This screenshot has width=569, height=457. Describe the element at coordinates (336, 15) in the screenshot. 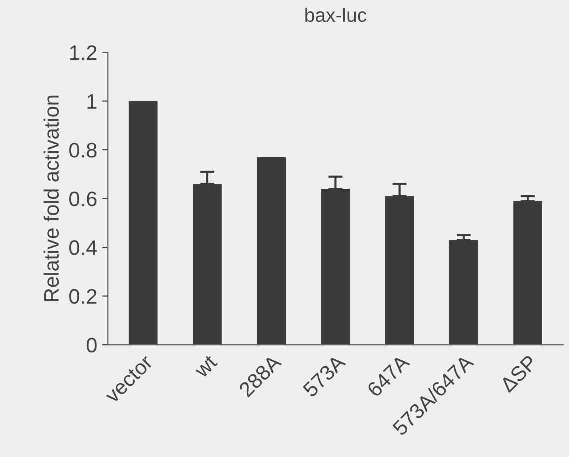

I see `chart-title: bax-luc` at that location.